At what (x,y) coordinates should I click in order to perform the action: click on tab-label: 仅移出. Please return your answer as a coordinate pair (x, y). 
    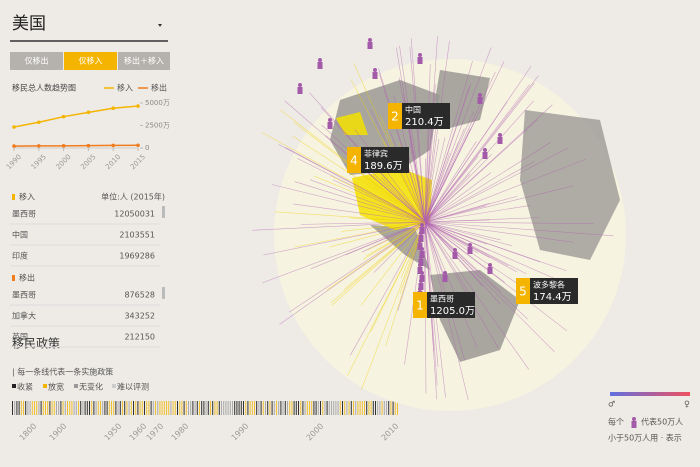
    Looking at the image, I should click on (37, 61).